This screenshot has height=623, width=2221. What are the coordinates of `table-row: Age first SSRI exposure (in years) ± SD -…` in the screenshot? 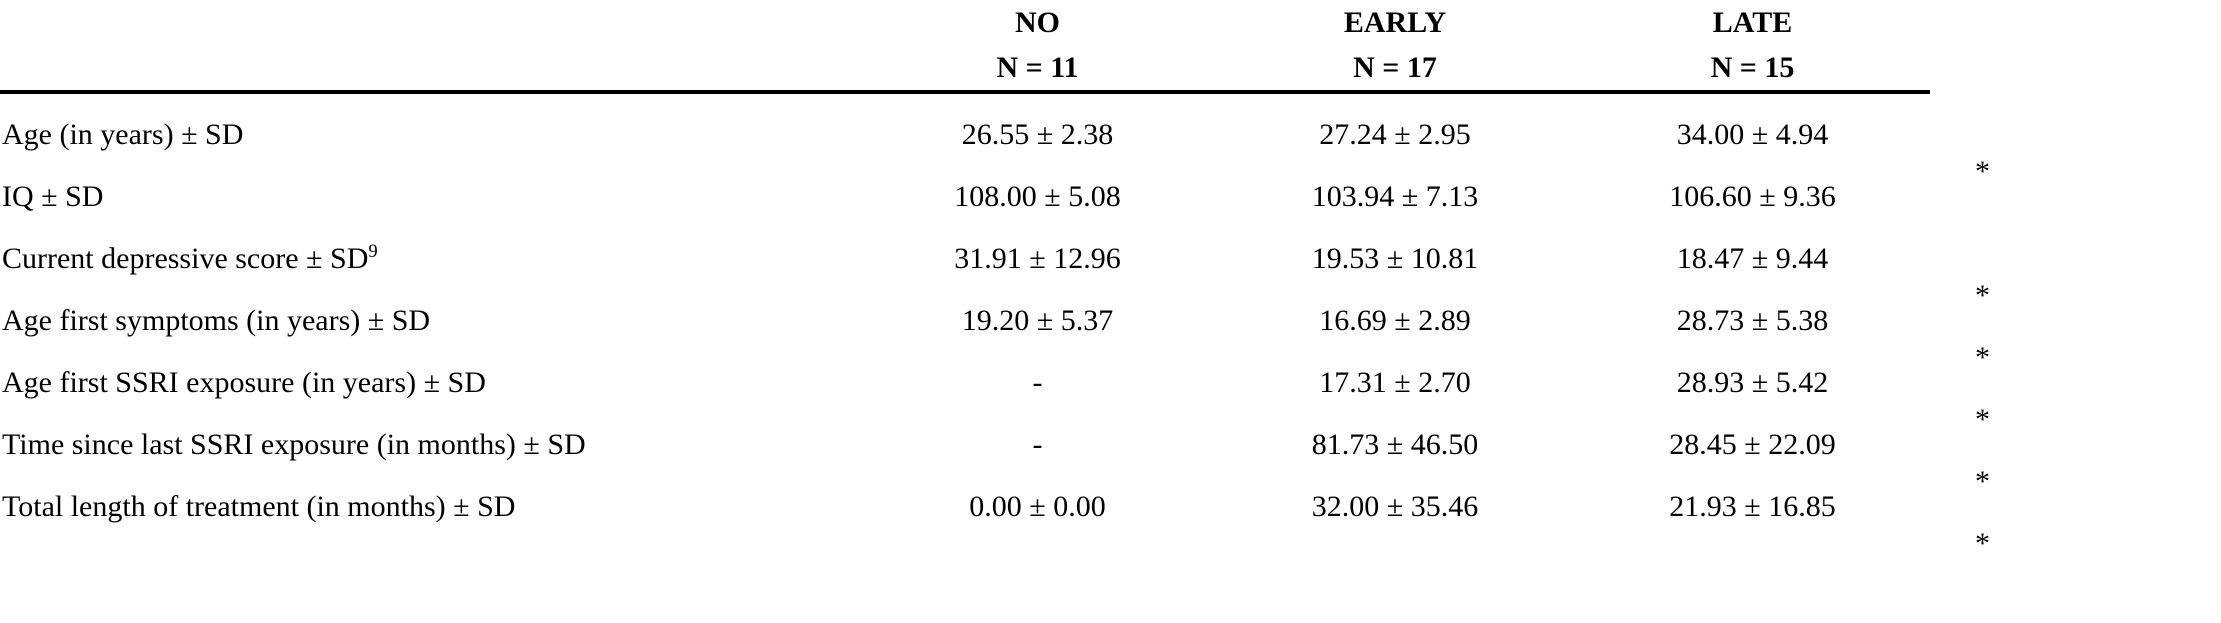 It's located at (965, 383).